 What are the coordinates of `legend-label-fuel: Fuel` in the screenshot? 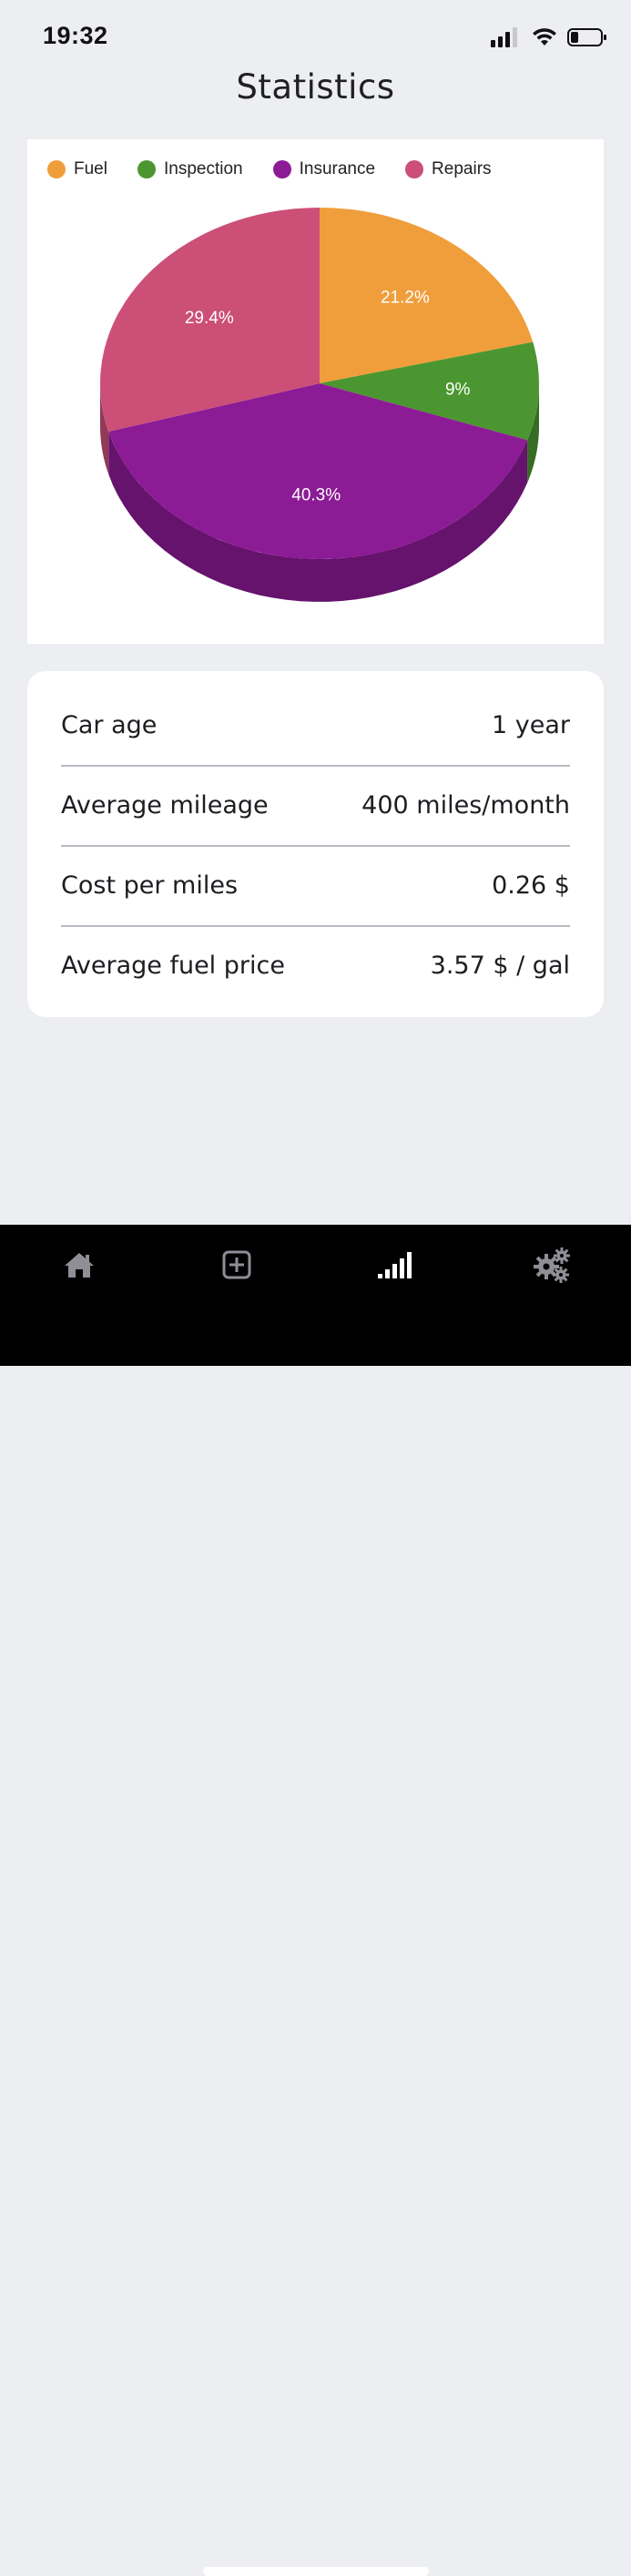 It's located at (90, 169).